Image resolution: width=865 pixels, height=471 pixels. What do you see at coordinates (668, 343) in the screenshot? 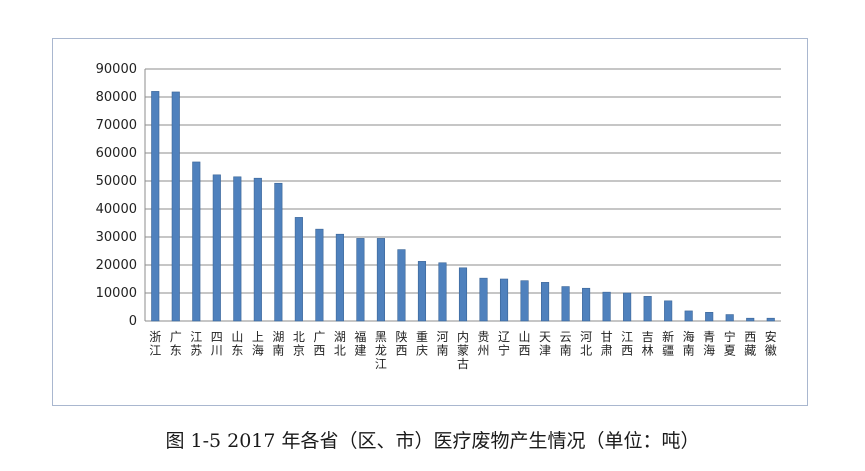
I see `x-category-label: 新疆` at bounding box center [668, 343].